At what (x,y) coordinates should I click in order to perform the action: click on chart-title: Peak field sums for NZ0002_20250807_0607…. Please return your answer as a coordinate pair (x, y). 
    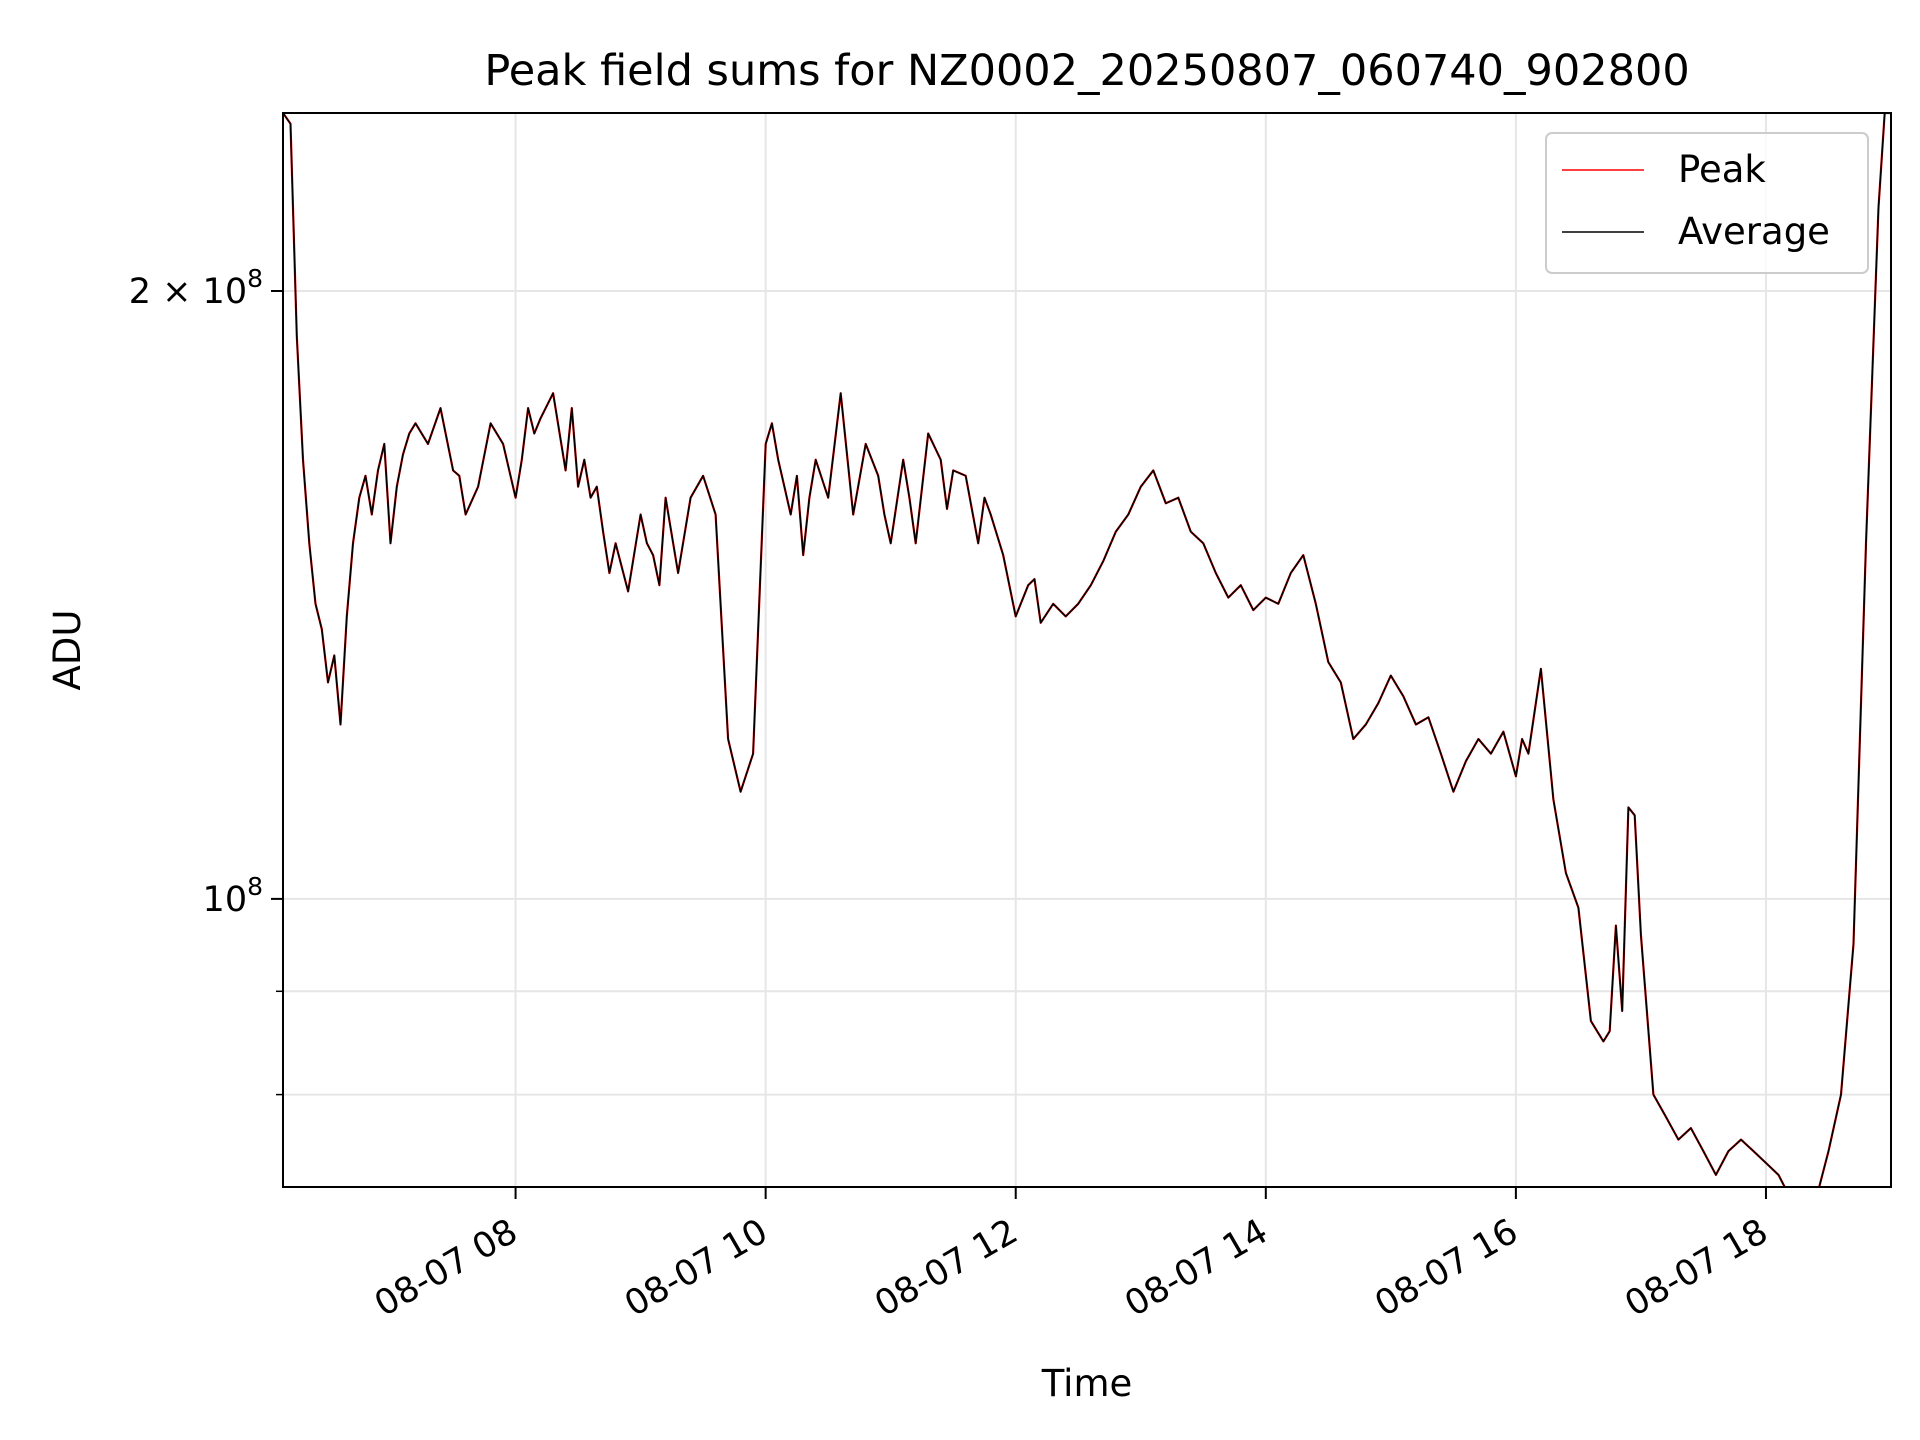
    Looking at the image, I should click on (1086, 71).